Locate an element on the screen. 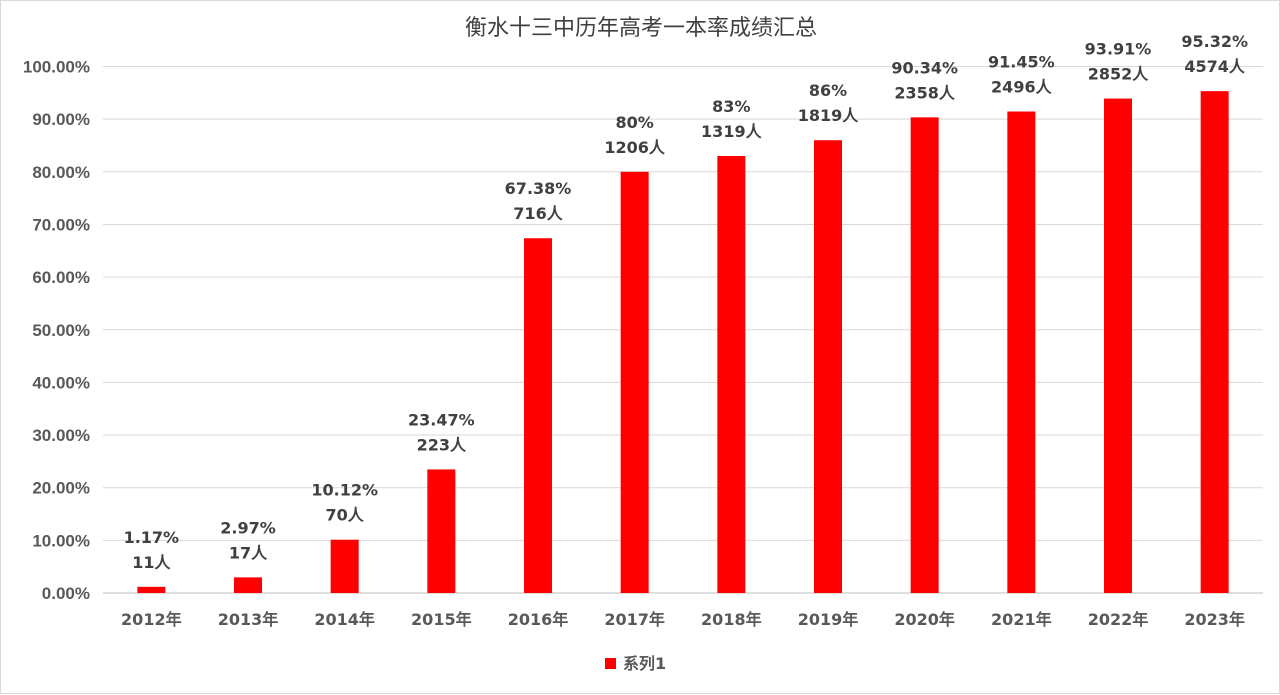 This screenshot has width=1280, height=695. data-label-rate: 95.32% is located at coordinates (1214, 41).